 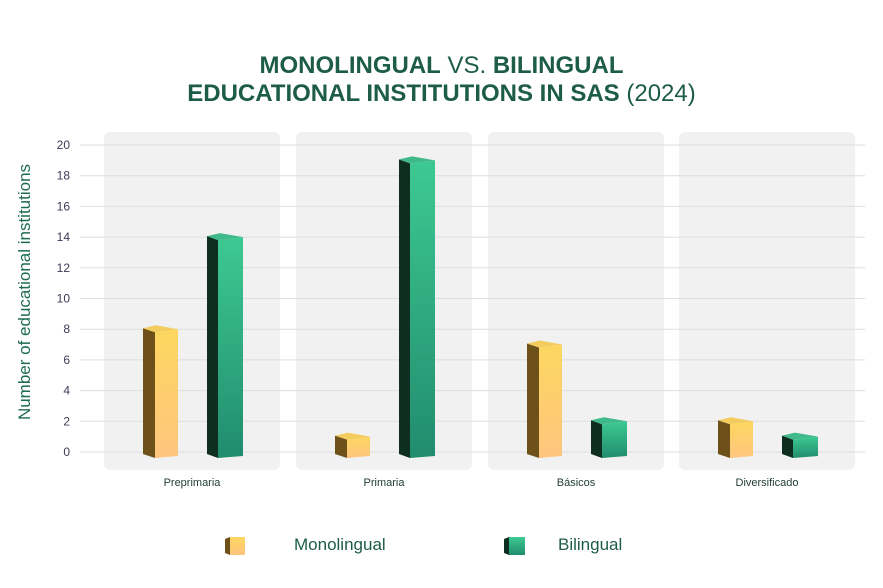 I want to click on title-bilingual: BILINGUAL, so click(x=558, y=65).